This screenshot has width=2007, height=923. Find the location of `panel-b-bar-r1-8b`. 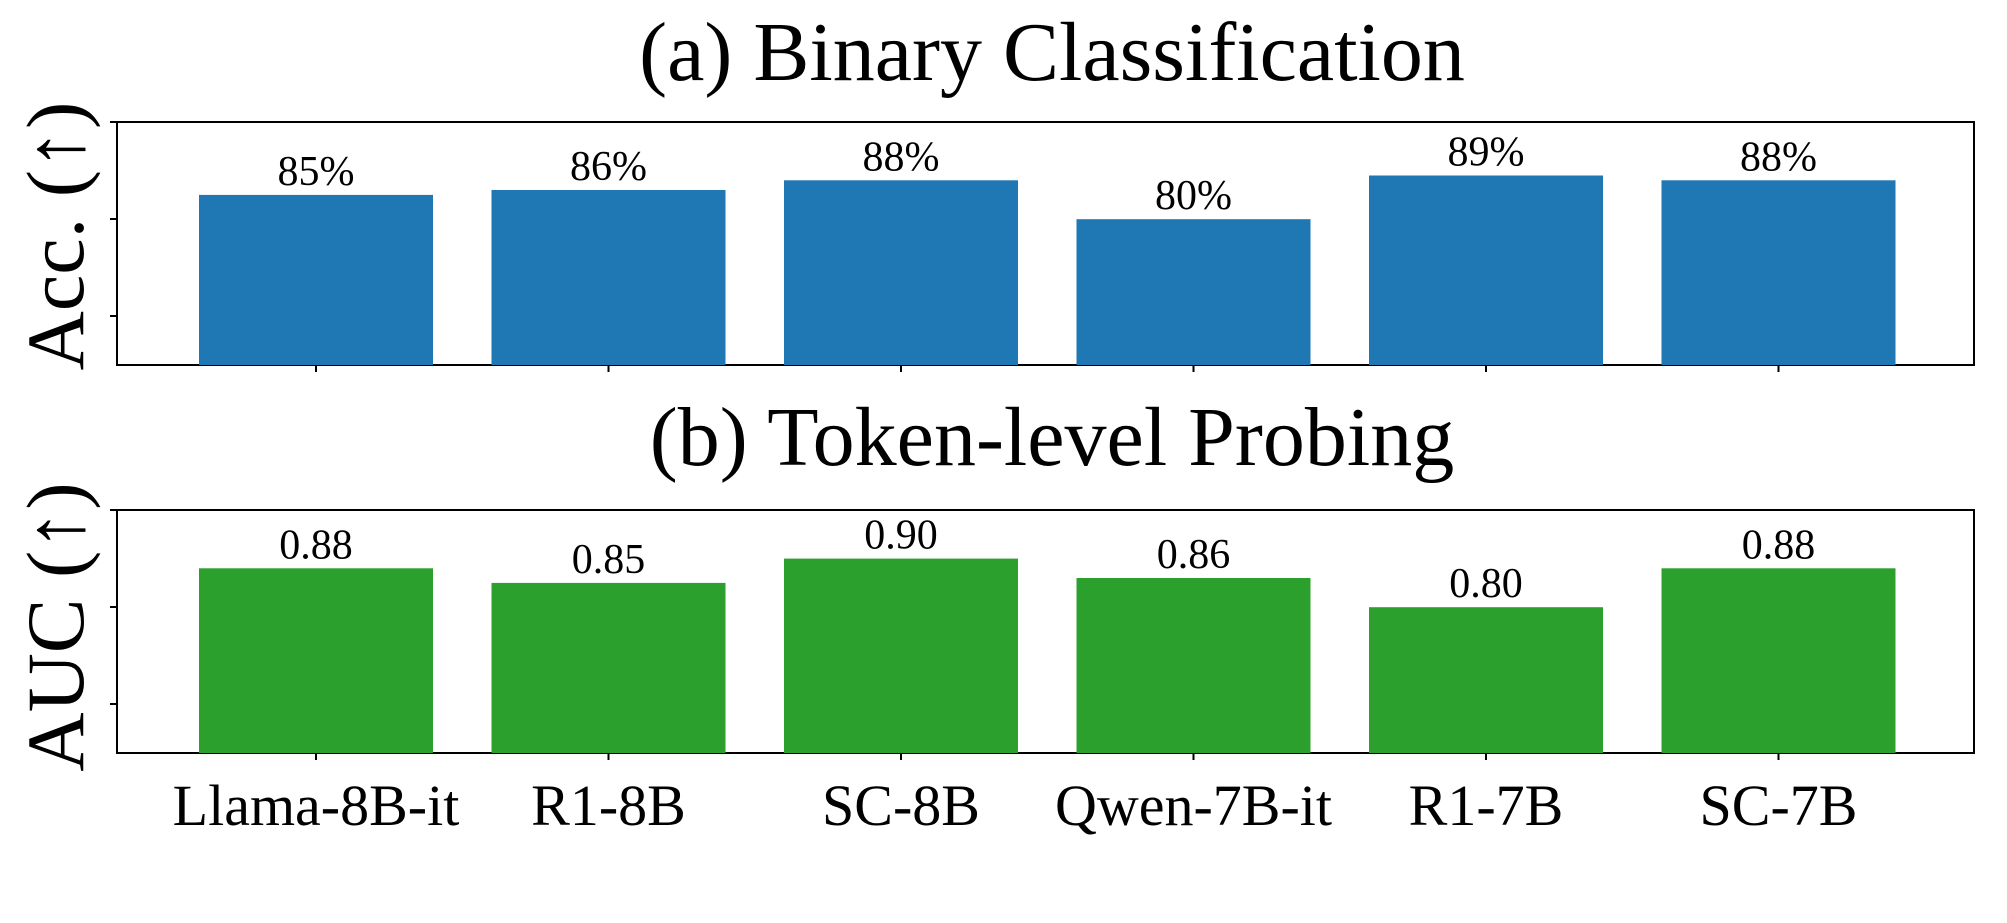

panel-b-bar-r1-8b is located at coordinates (608, 667).